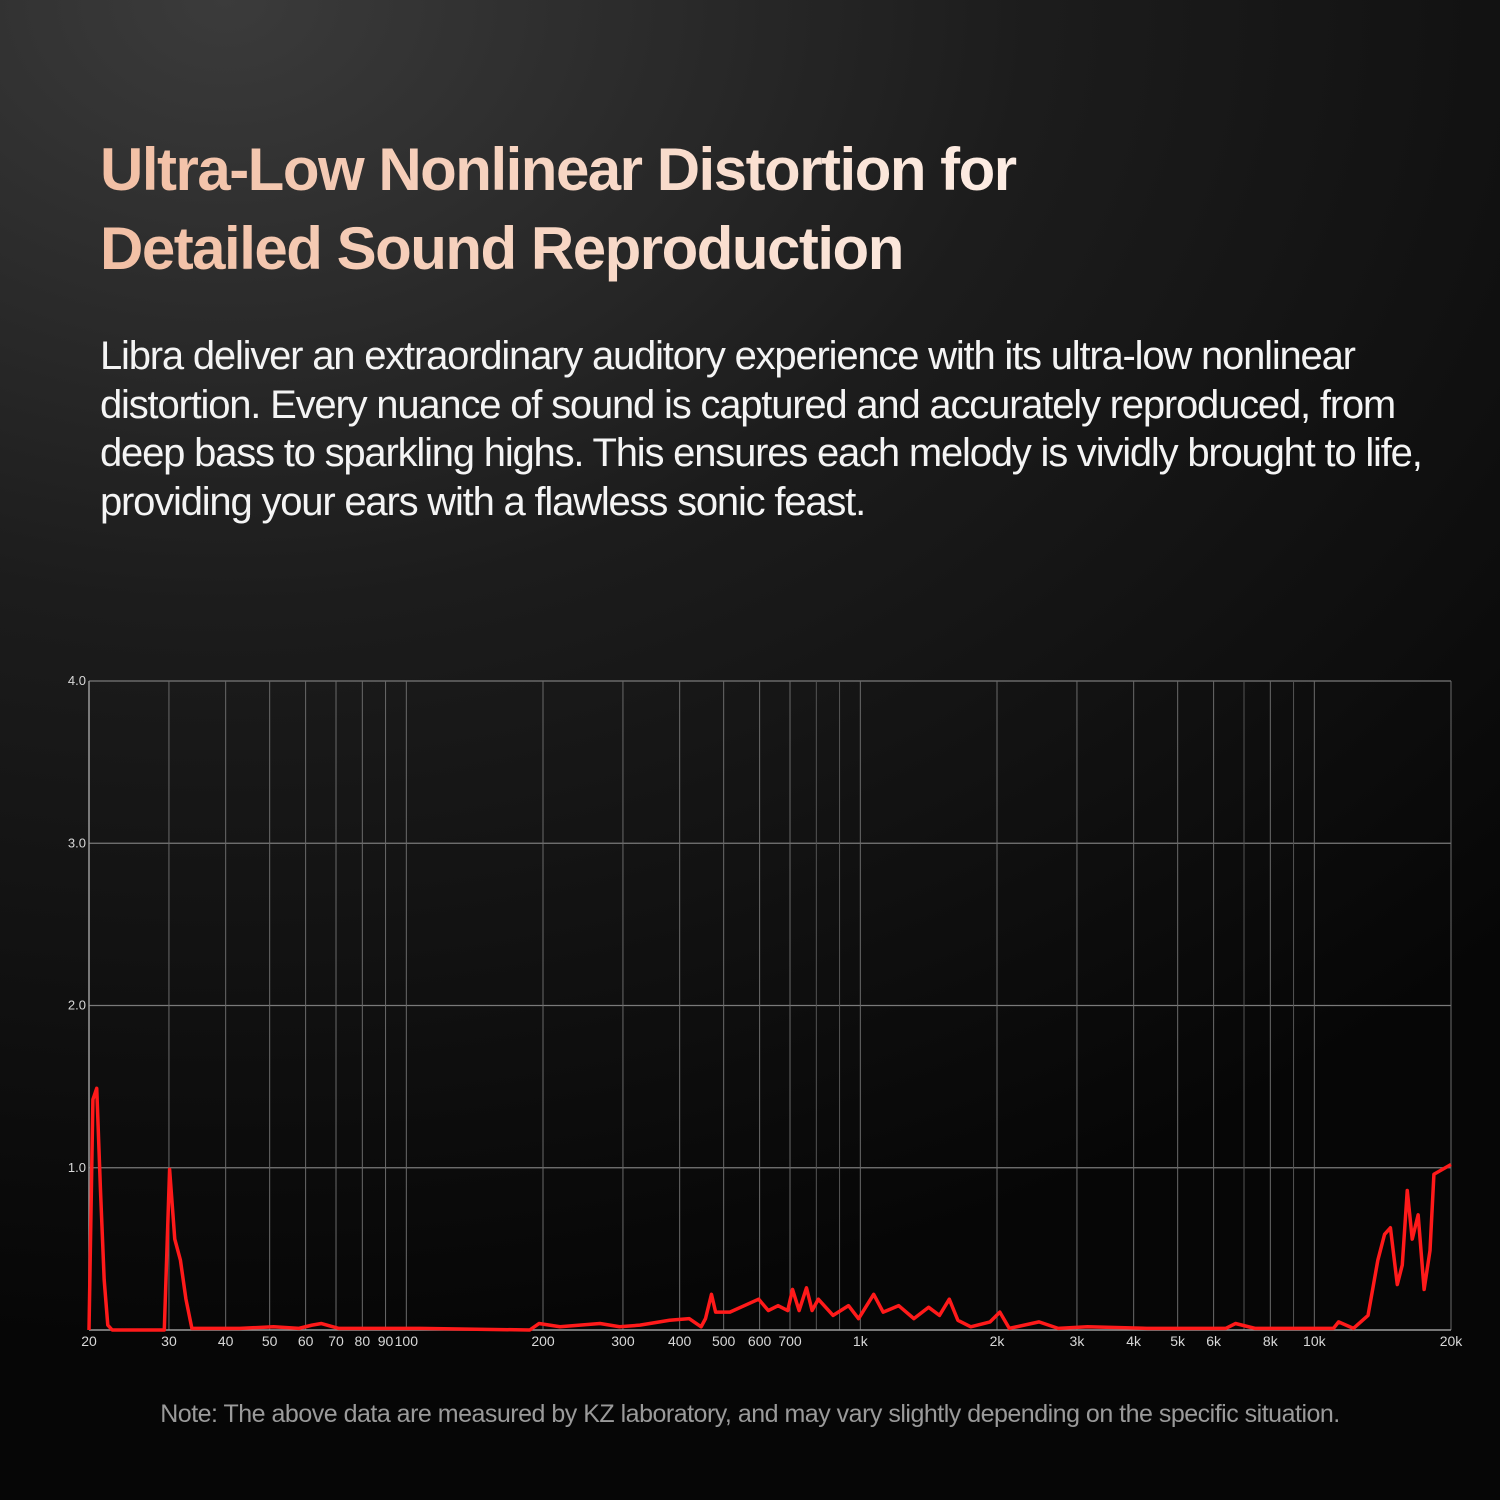 The height and width of the screenshot is (1500, 1500). What do you see at coordinates (77, 842) in the screenshot?
I see `y-tick-label: 3.0` at bounding box center [77, 842].